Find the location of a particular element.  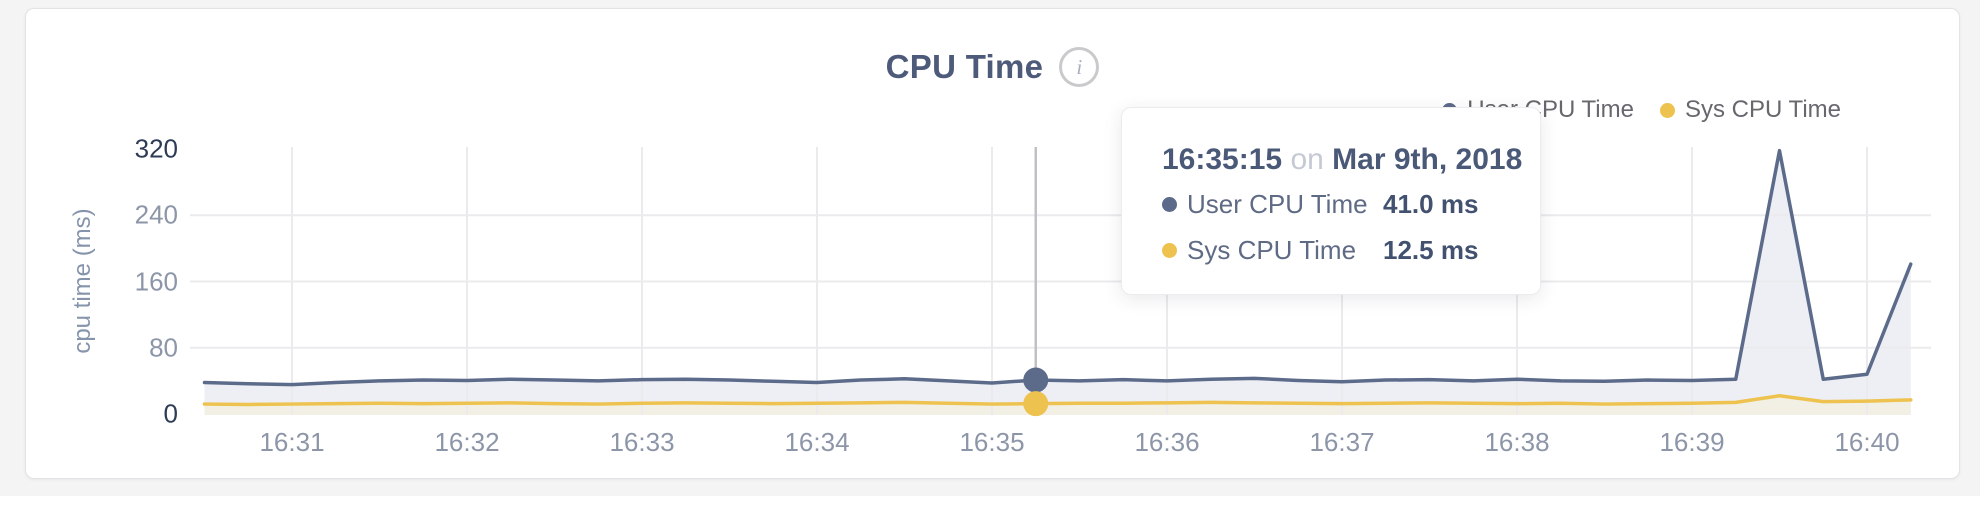

x-tick-label: 16:37 is located at coordinates (1341, 442).